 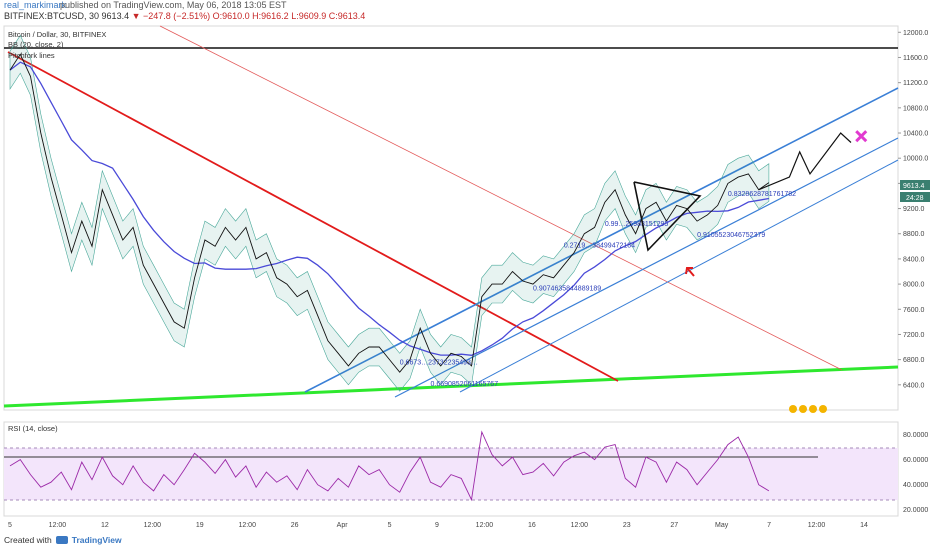 What do you see at coordinates (915, 134) in the screenshot?
I see `price-tick-label: 10400.0` at bounding box center [915, 134].